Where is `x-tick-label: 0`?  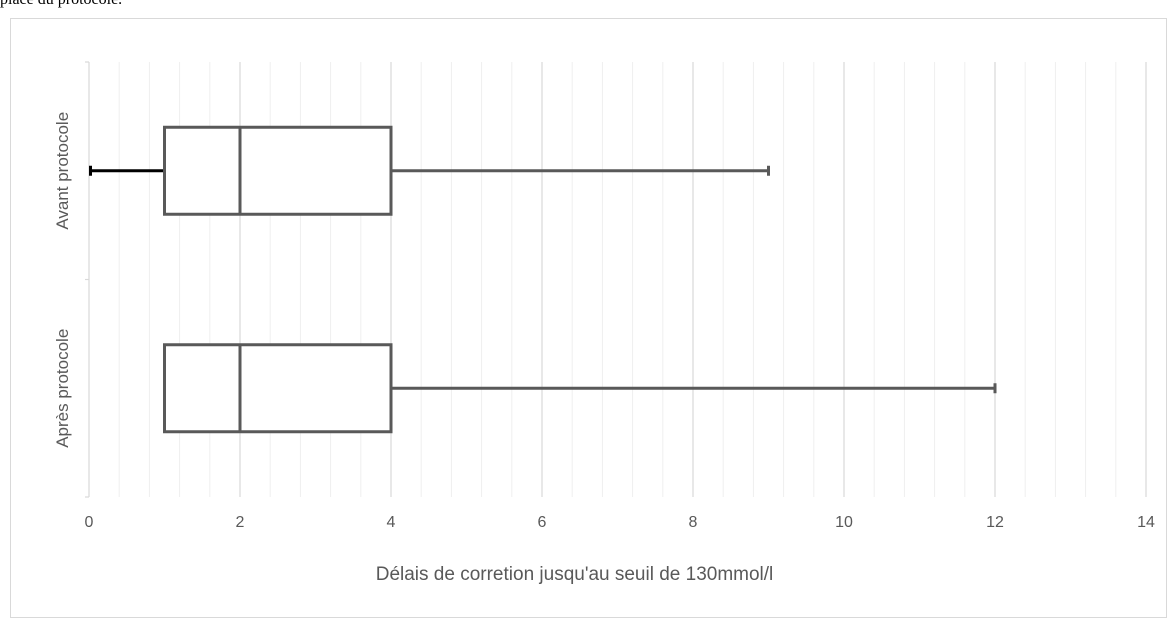 x-tick-label: 0 is located at coordinates (89, 522).